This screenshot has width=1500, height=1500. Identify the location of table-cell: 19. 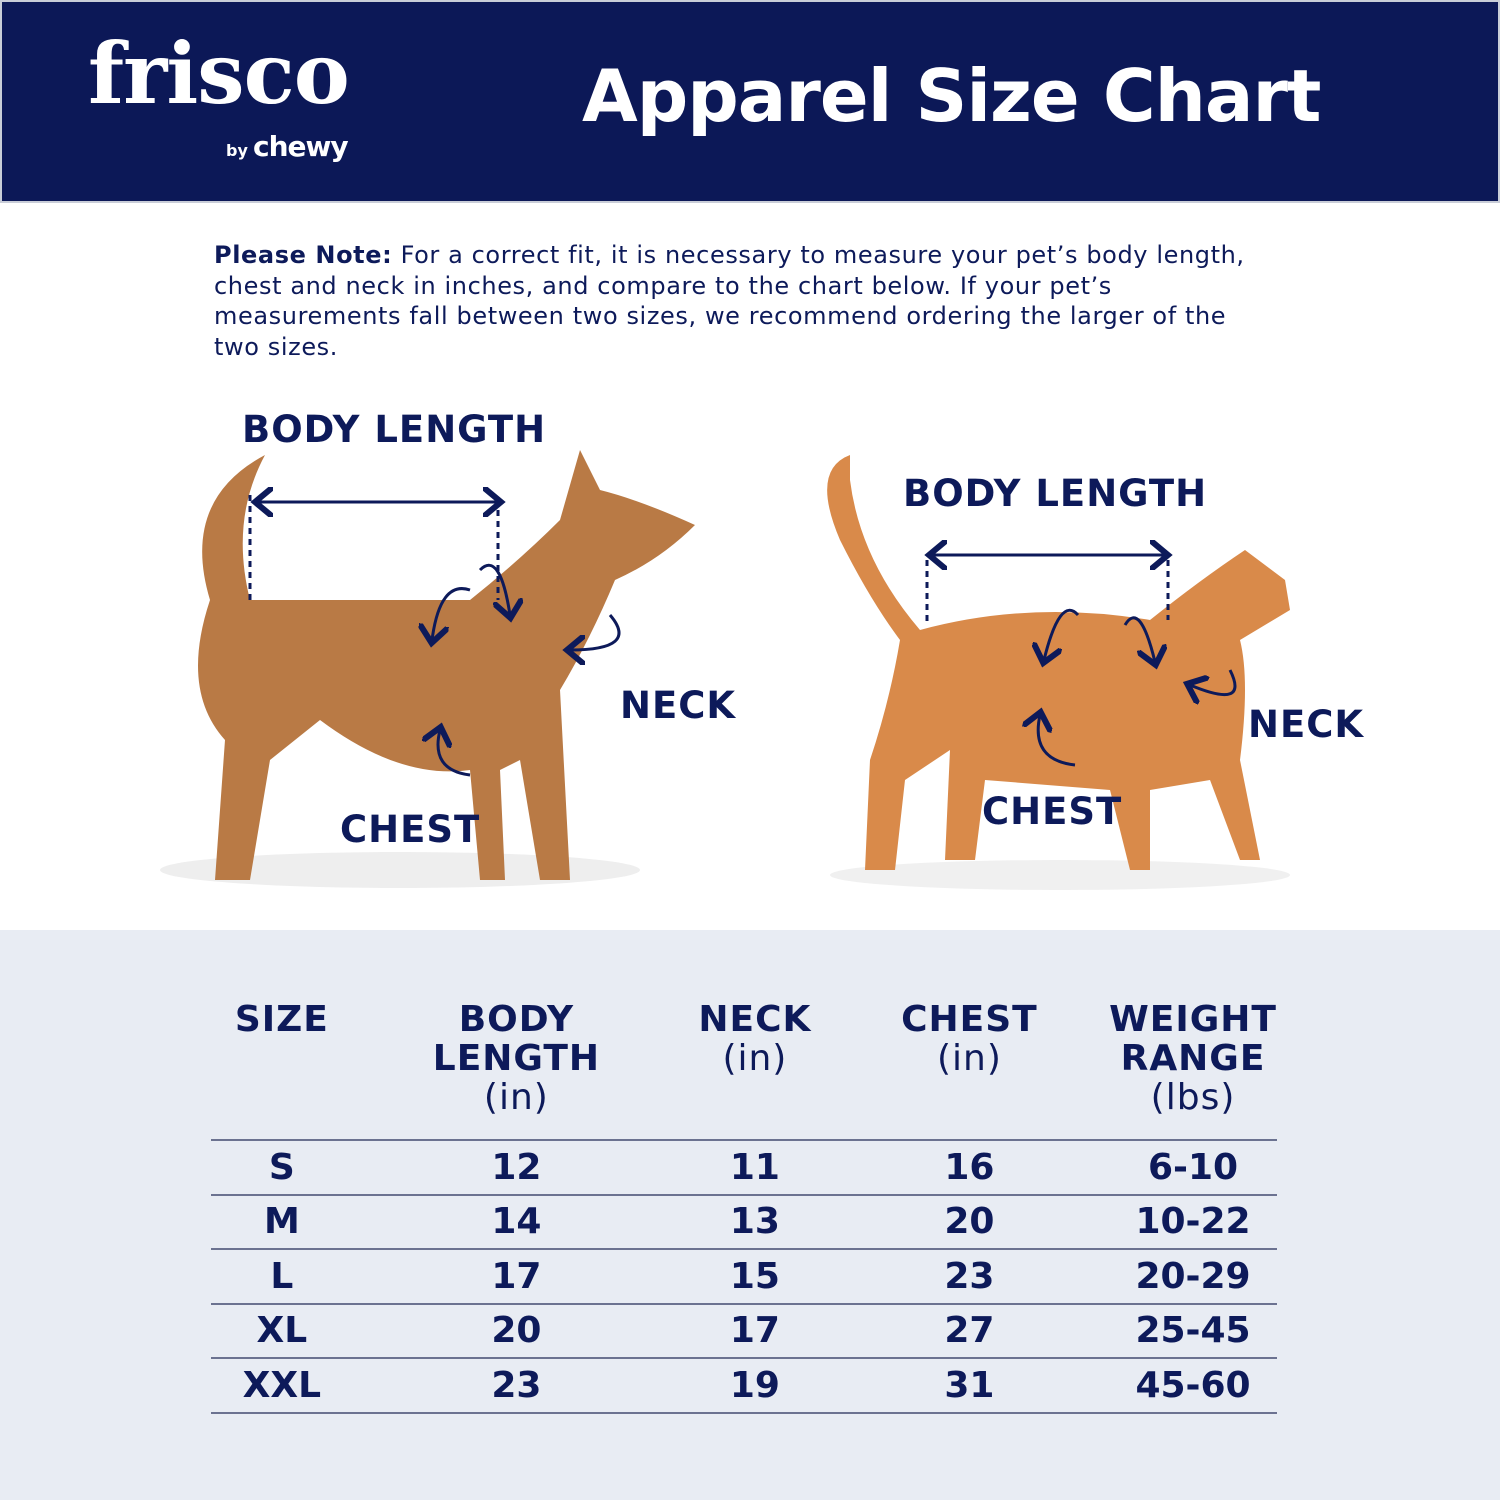
(755, 1385).